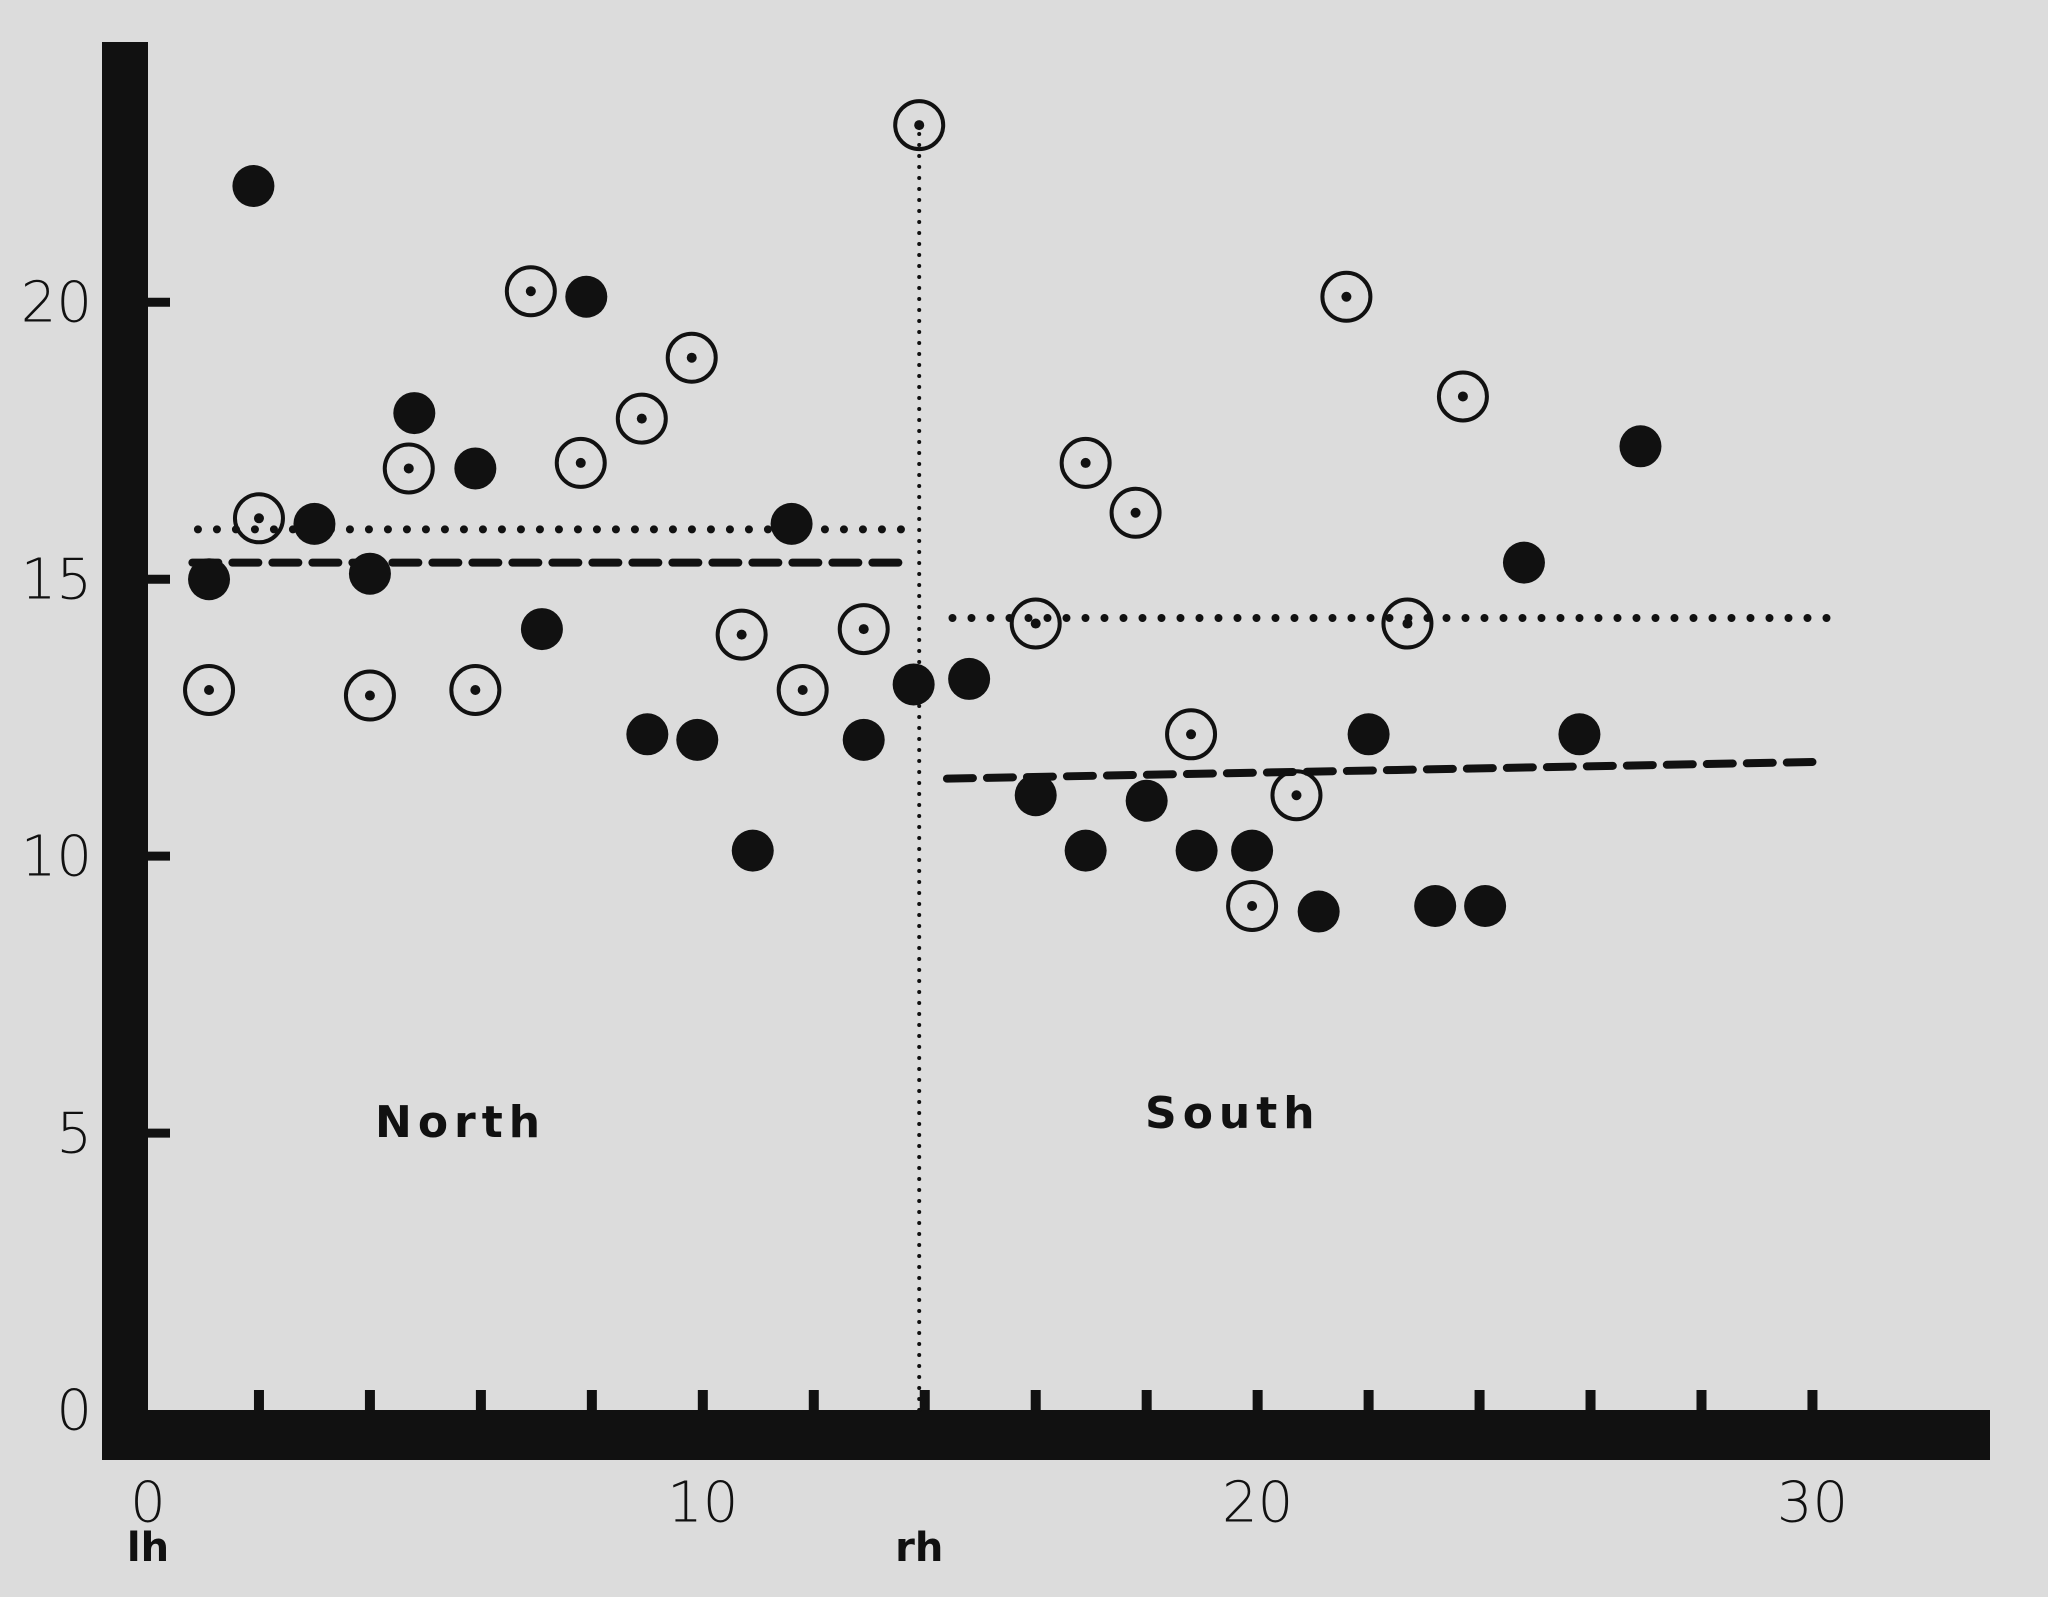 This screenshot has width=2048, height=1597. What do you see at coordinates (702, 1502) in the screenshot?
I see `x-tick-label: 10` at bounding box center [702, 1502].